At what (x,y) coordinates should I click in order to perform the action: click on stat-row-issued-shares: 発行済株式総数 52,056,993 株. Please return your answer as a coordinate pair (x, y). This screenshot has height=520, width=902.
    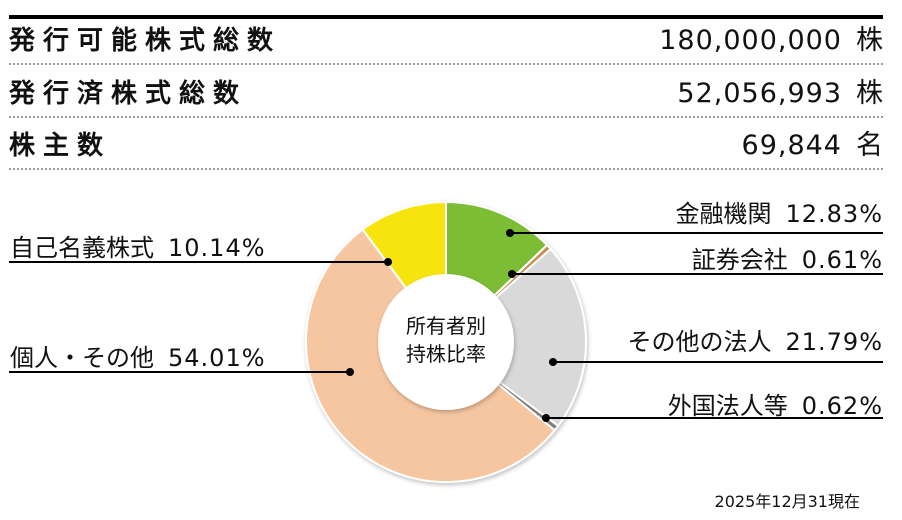
    Looking at the image, I should click on (446, 95).